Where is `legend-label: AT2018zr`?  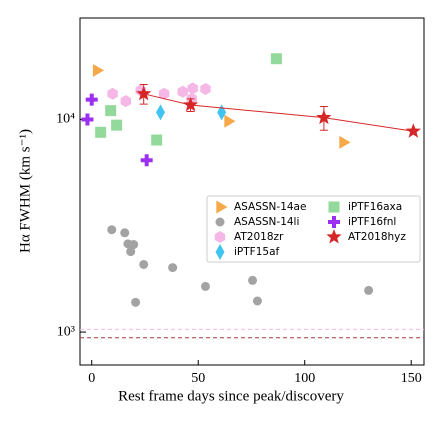 legend-label: AT2018zr is located at coordinates (259, 237).